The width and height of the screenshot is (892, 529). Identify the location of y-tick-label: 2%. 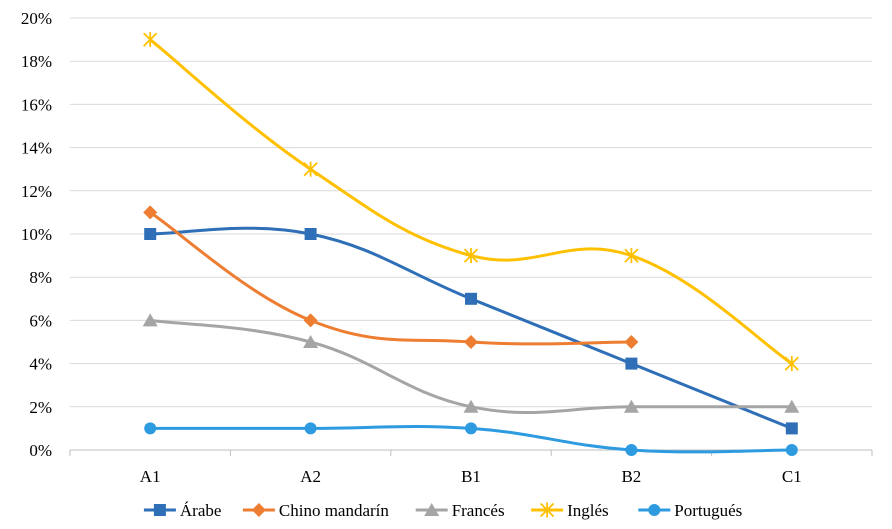
(40, 407).